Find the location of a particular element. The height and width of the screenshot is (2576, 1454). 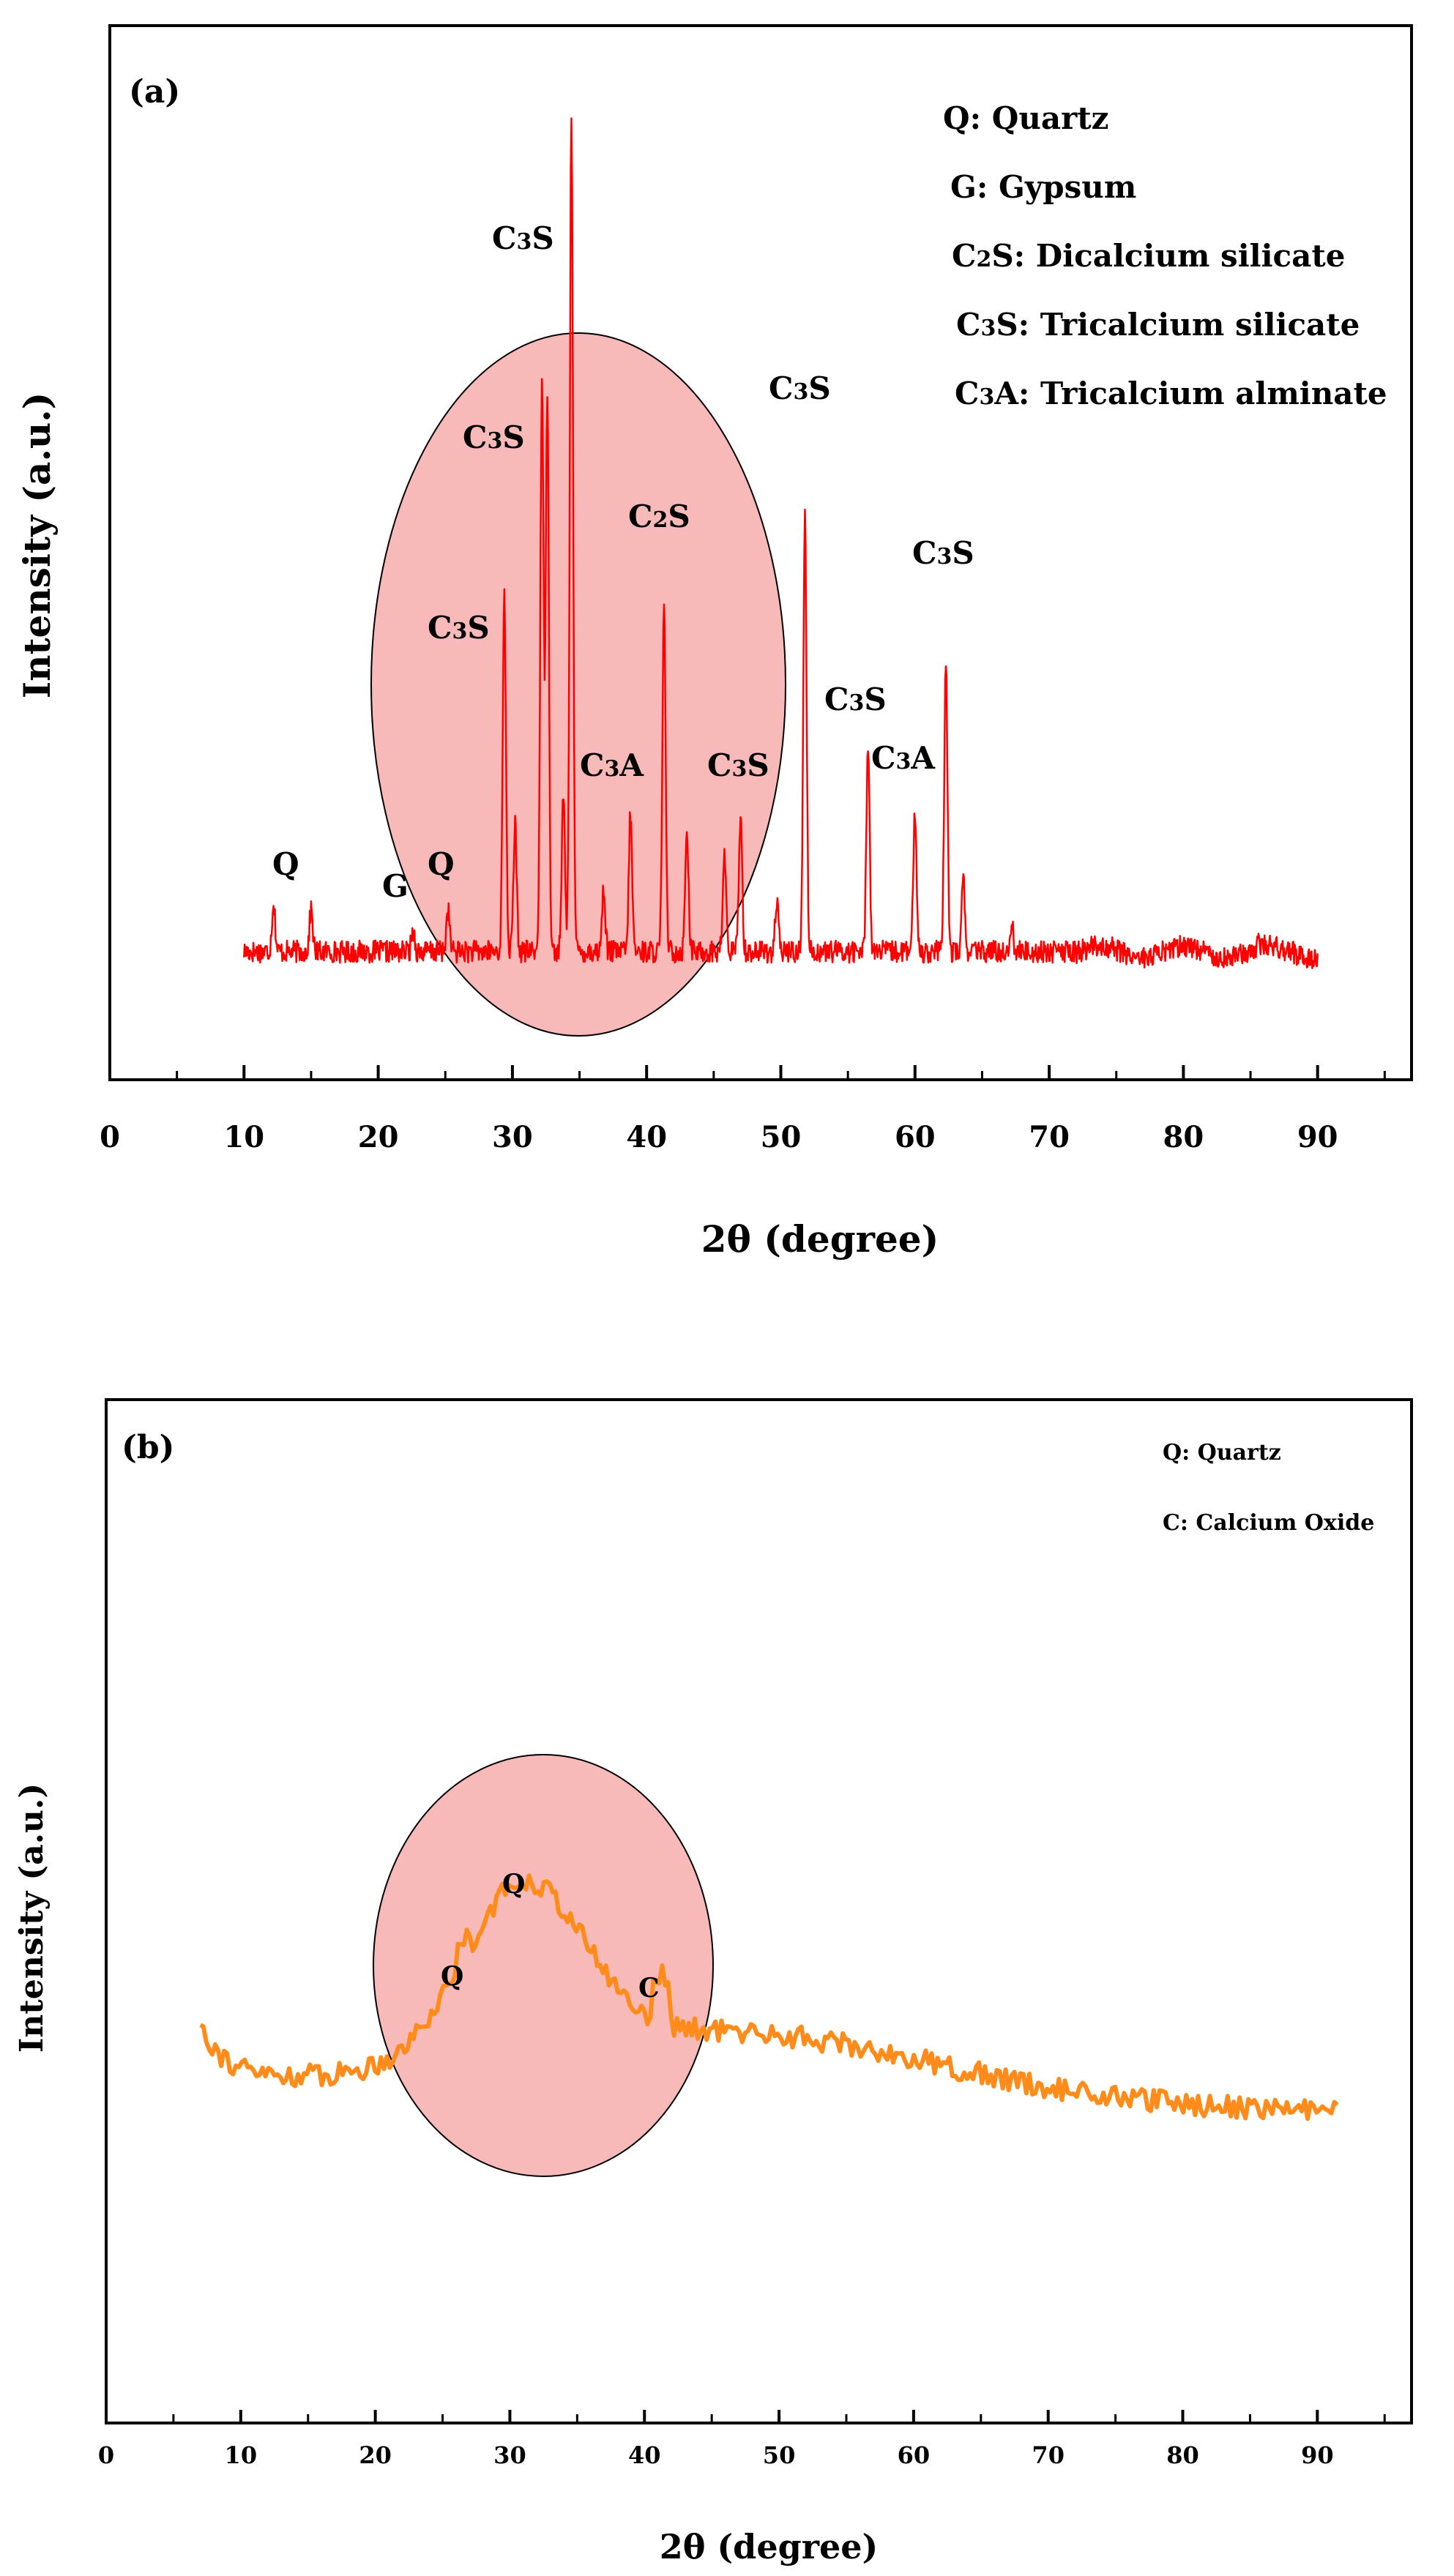

peak-label: G is located at coordinates (395, 886).